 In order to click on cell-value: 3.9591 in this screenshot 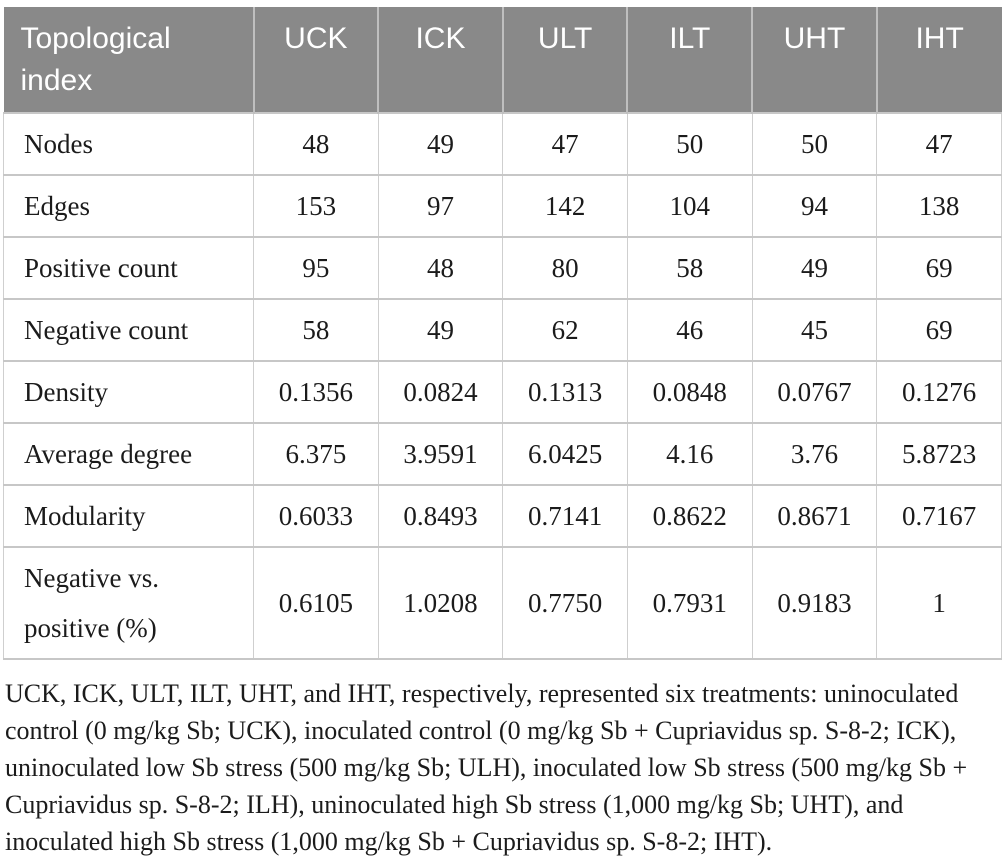, I will do `click(440, 454)`.